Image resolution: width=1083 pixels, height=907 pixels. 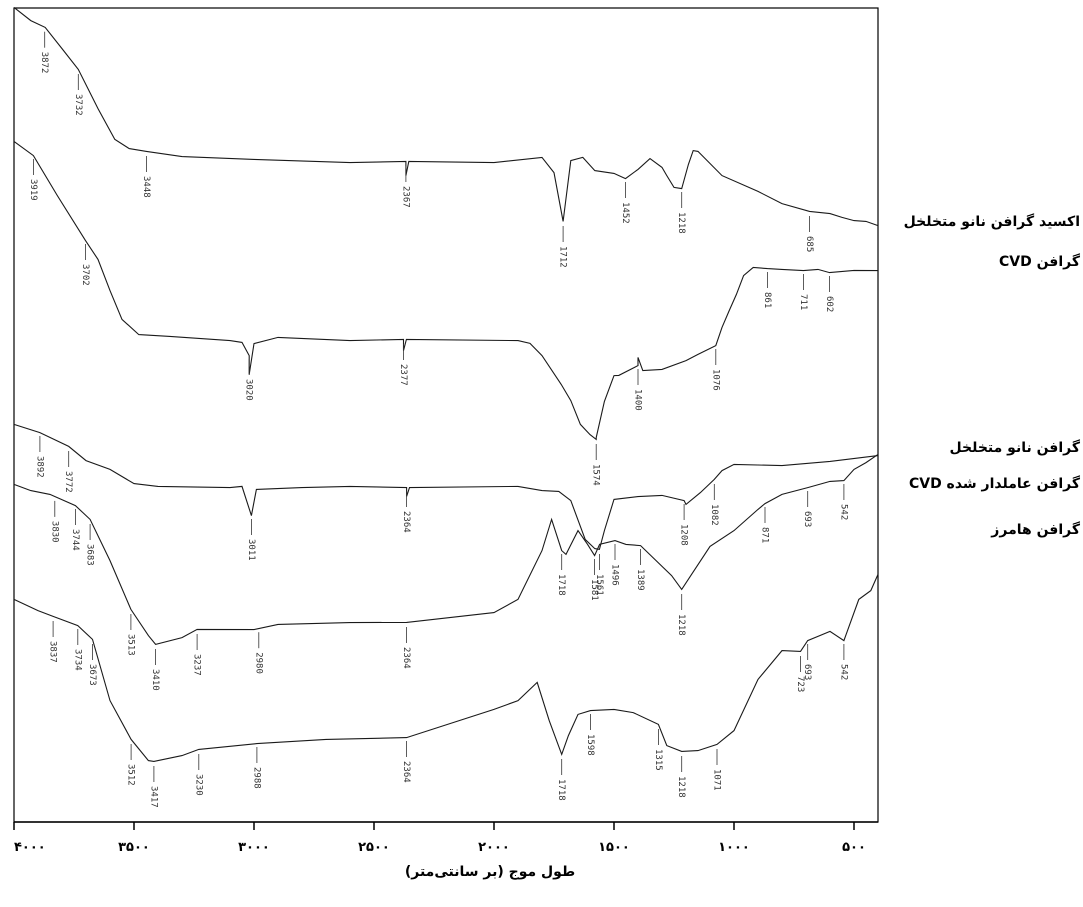 I want to click on peak-label: 1208, so click(x=684, y=535).